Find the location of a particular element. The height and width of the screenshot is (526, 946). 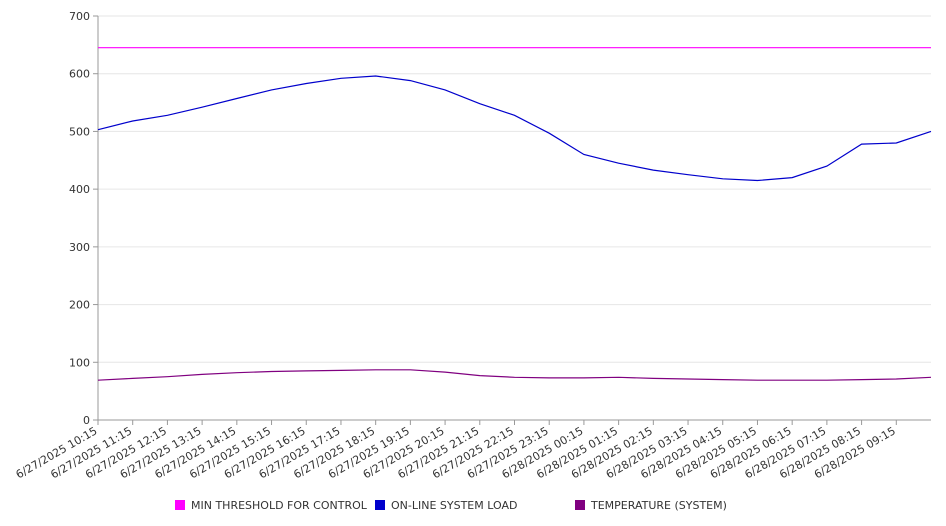

series-line-temperature is located at coordinates (514, 375).